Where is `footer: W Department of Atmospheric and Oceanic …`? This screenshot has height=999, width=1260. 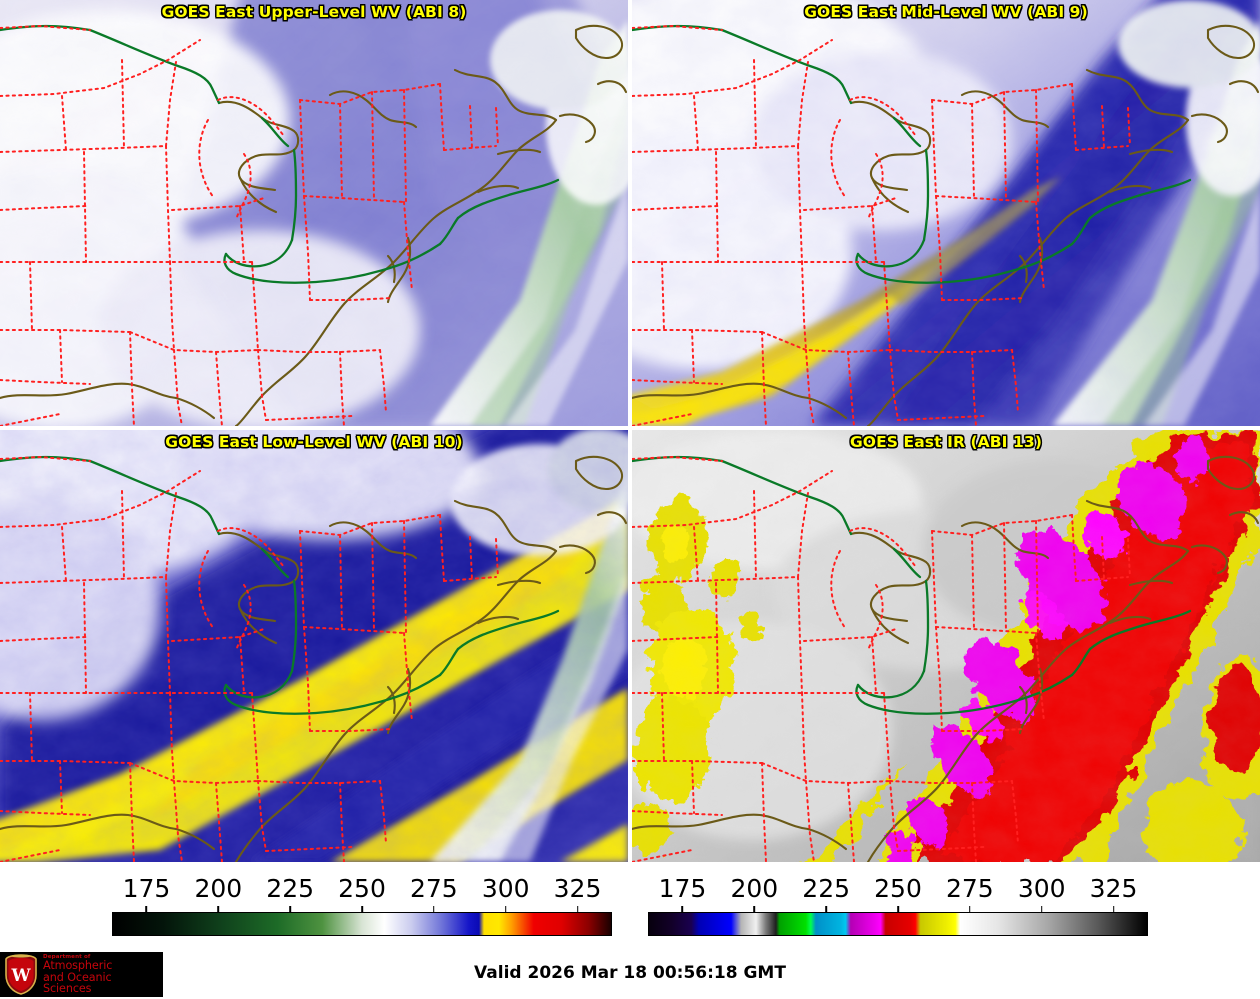 footer: W Department of Atmospheric and Oceanic … is located at coordinates (630, 974).